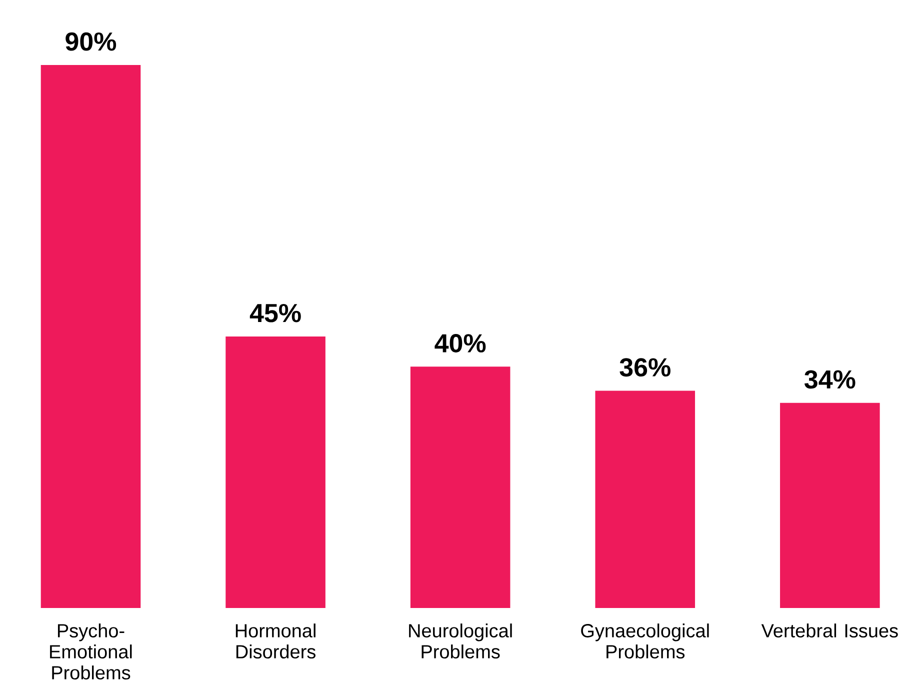  I want to click on x-tick-label: Vertebral Issues, so click(829, 631).